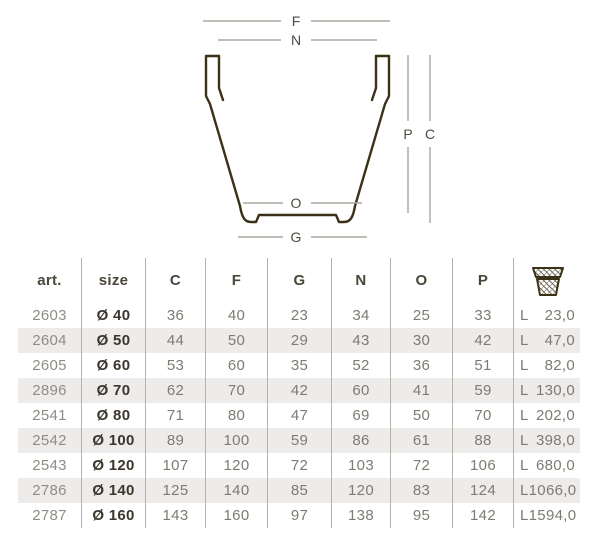 The height and width of the screenshot is (545, 600). What do you see at coordinates (237, 415) in the screenshot?
I see `cell-f: 80` at bounding box center [237, 415].